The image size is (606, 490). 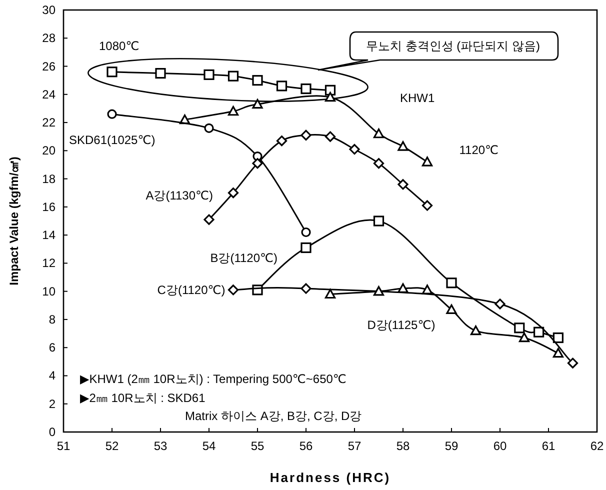 What do you see at coordinates (49, 38) in the screenshot?
I see `y-tick-label: 28` at bounding box center [49, 38].